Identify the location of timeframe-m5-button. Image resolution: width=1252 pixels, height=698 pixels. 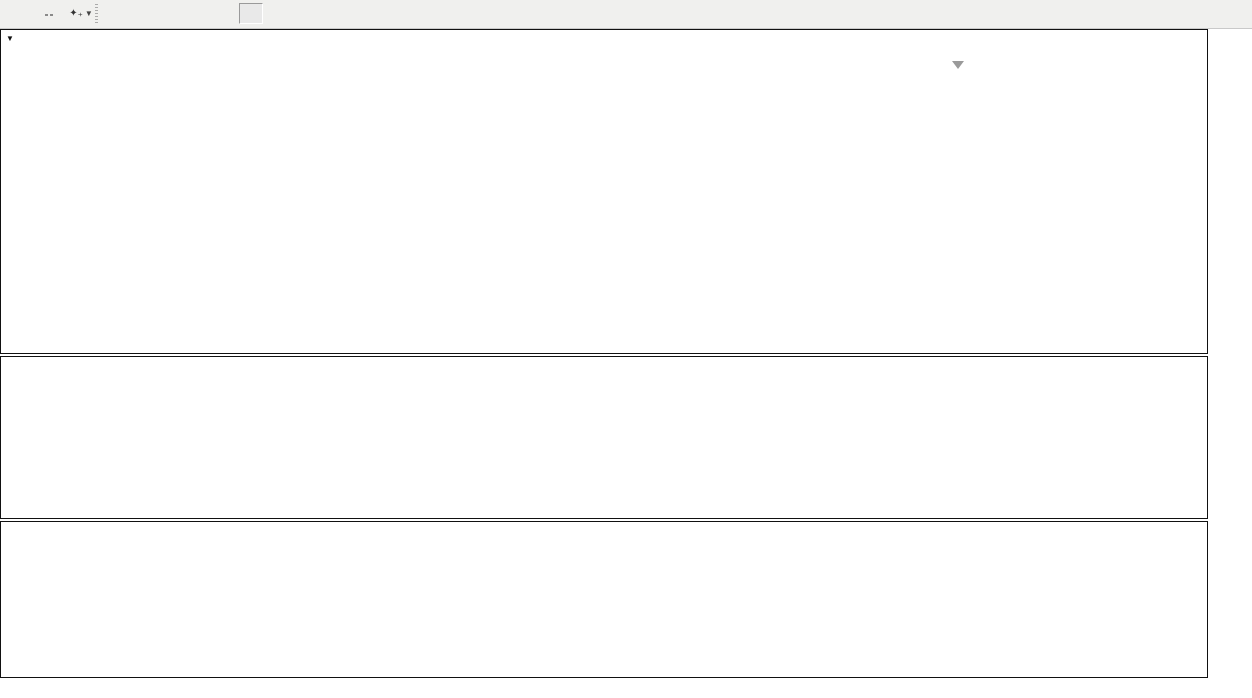
(138, 13).